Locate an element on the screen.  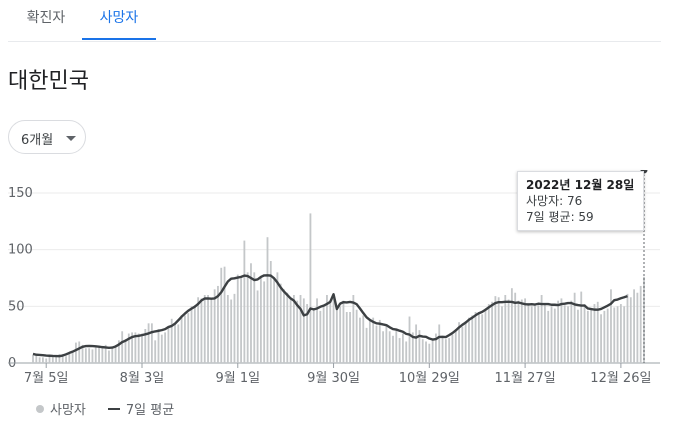
active-tab-indicator is located at coordinates (119, 39).